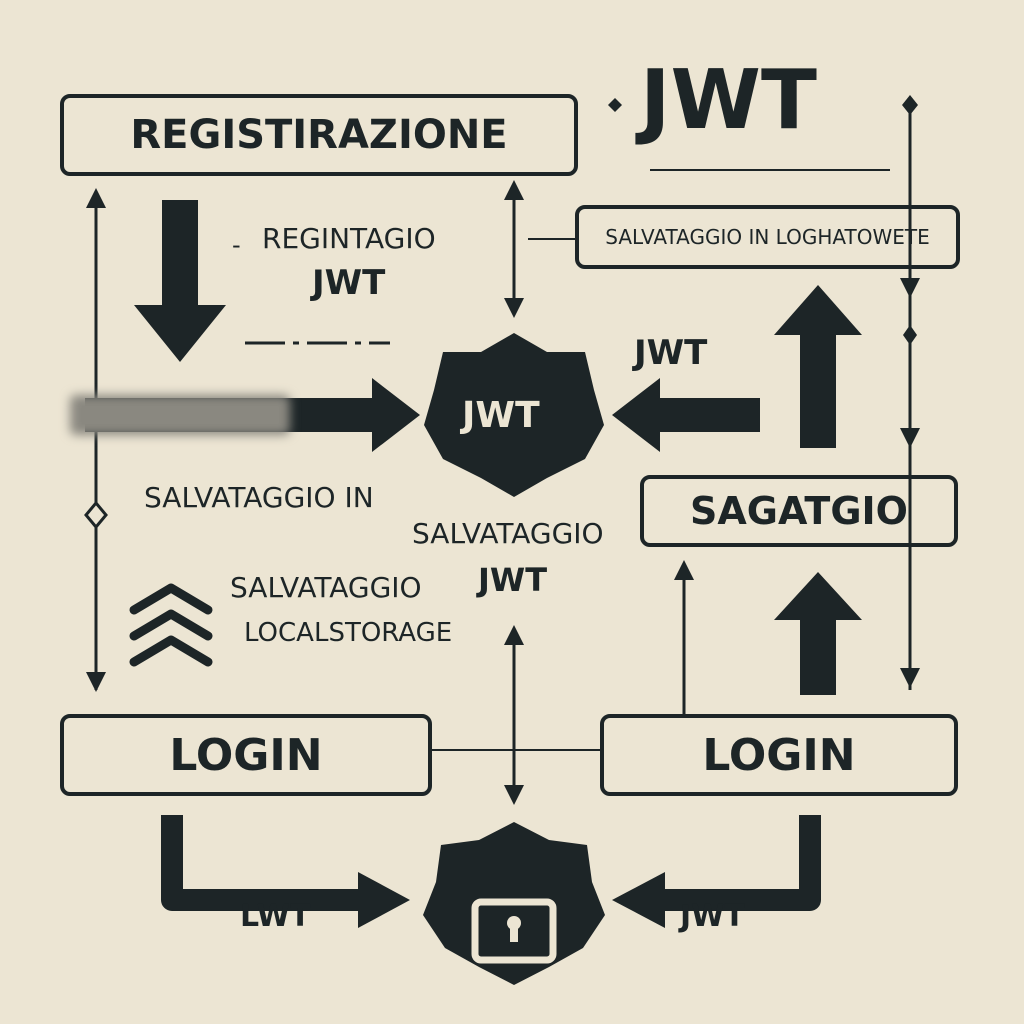 The width and height of the screenshot is (1024, 1024). I want to click on label-registagio-line2: JWT, so click(349, 283).